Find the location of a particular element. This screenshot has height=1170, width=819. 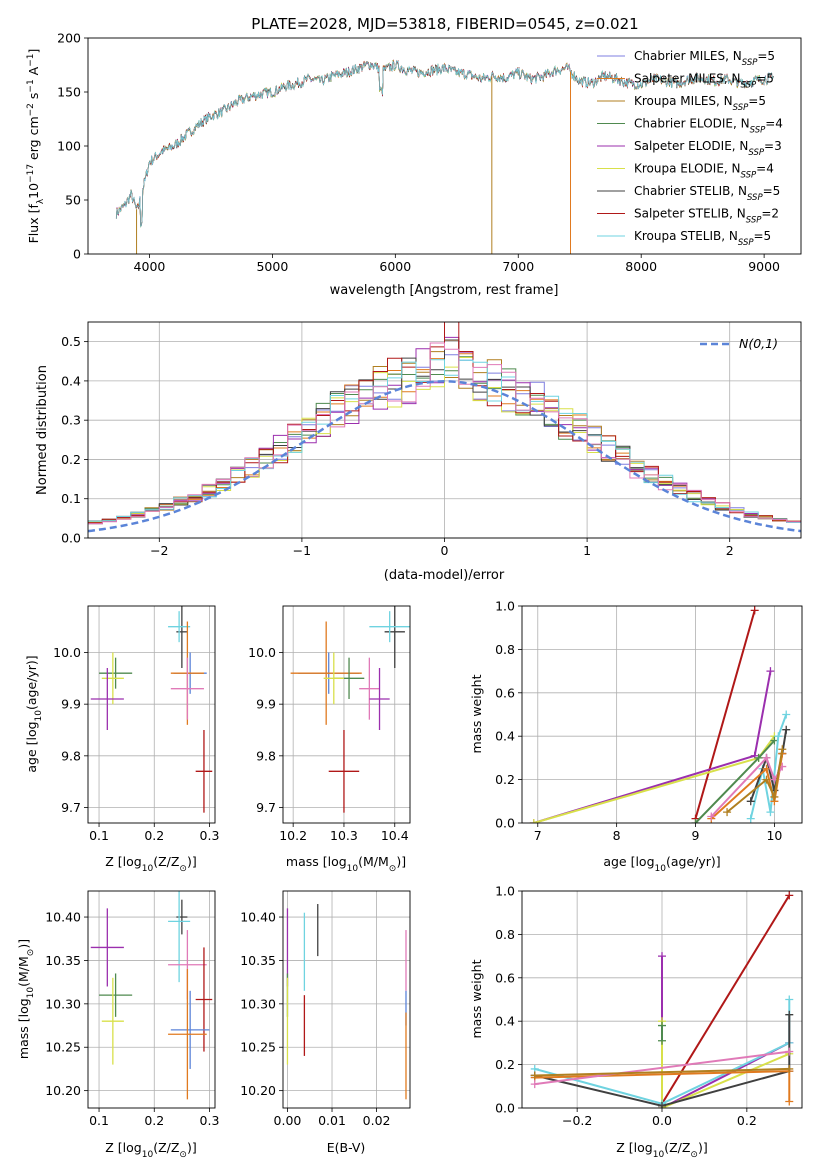

plot-area is located at coordinates (444, 156).